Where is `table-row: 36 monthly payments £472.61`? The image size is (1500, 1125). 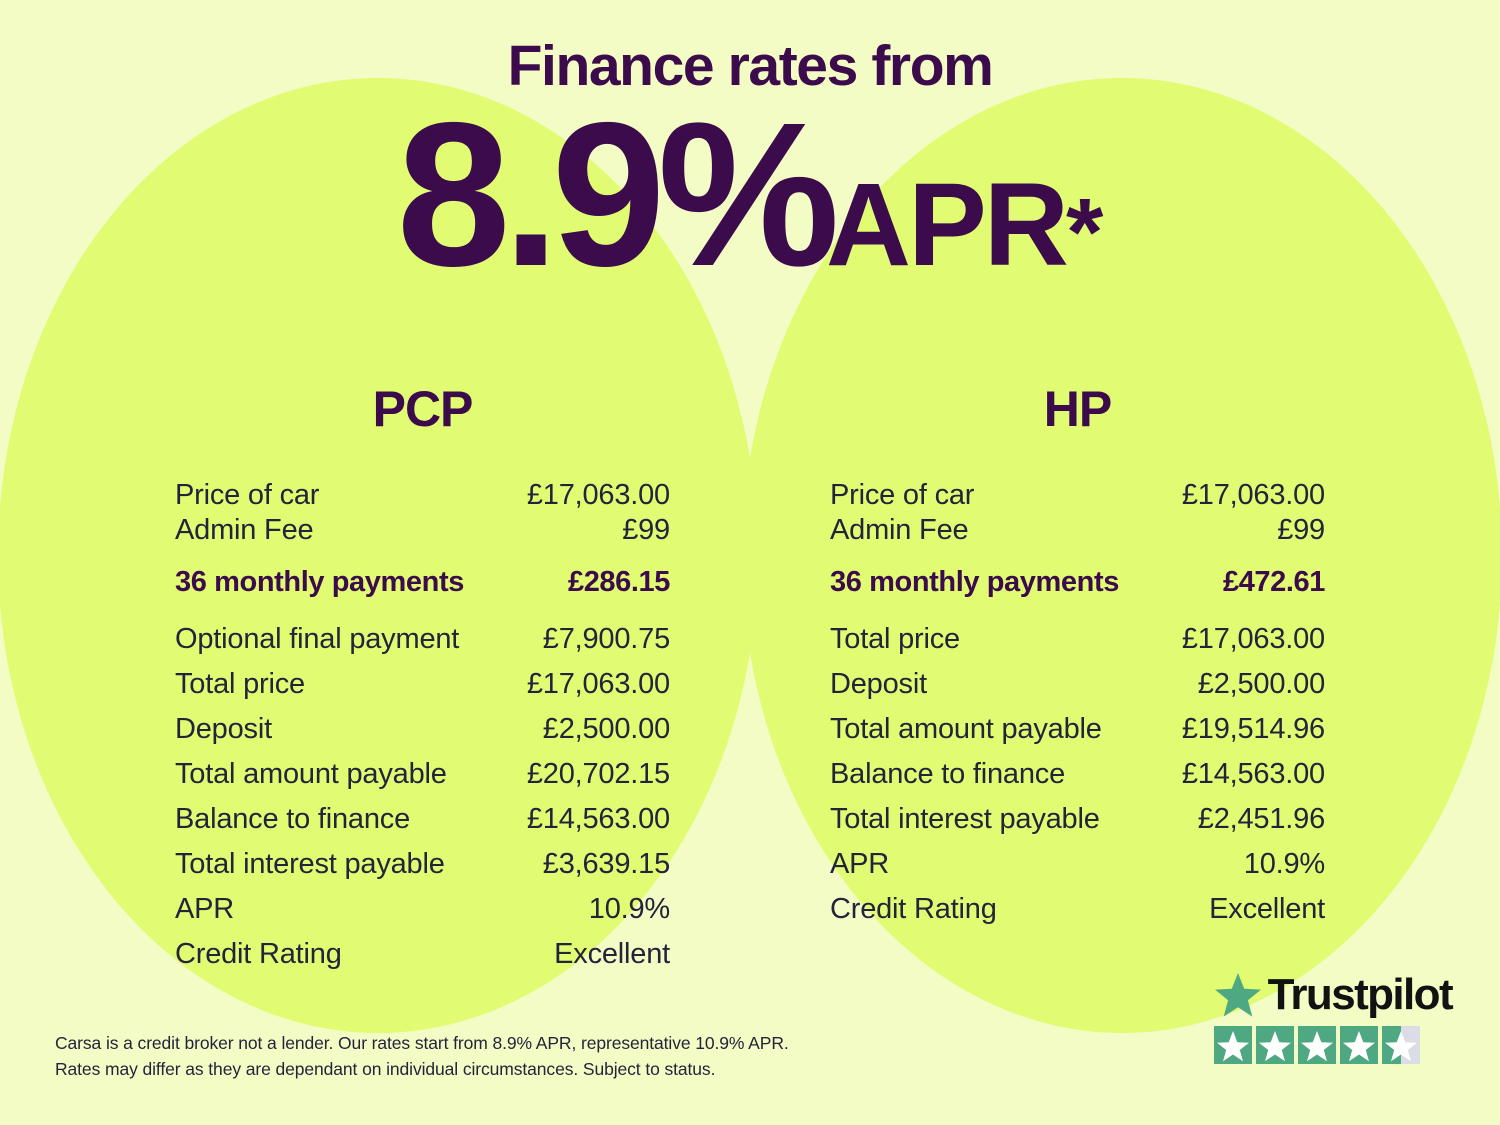 table-row: 36 monthly payments £472.61 is located at coordinates (1077, 582).